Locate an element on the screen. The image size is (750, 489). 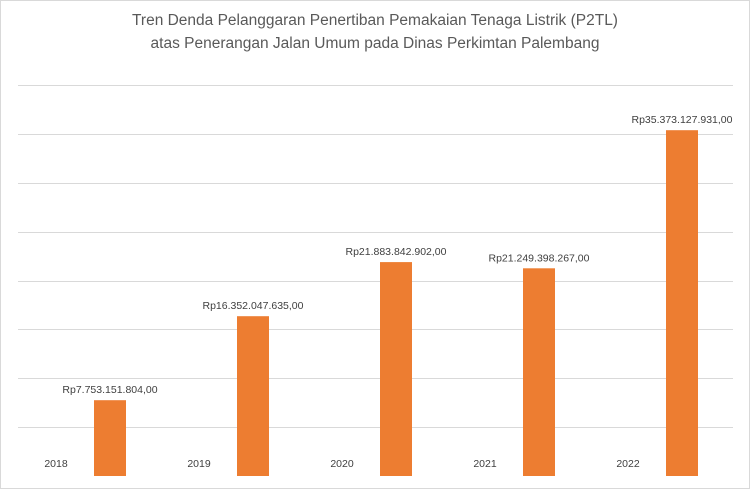
category-label-2019: 2019 is located at coordinates (199, 464).